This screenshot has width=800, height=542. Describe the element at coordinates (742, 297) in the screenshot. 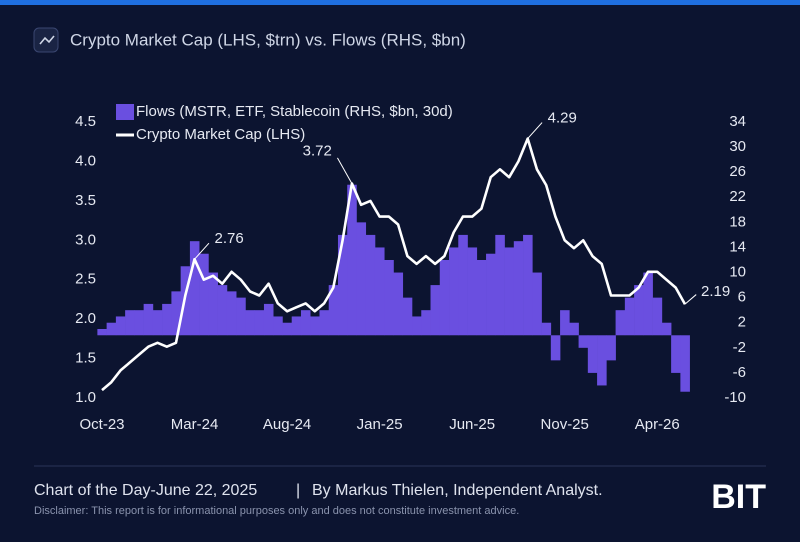

I see `y2-tick-label: 6` at that location.